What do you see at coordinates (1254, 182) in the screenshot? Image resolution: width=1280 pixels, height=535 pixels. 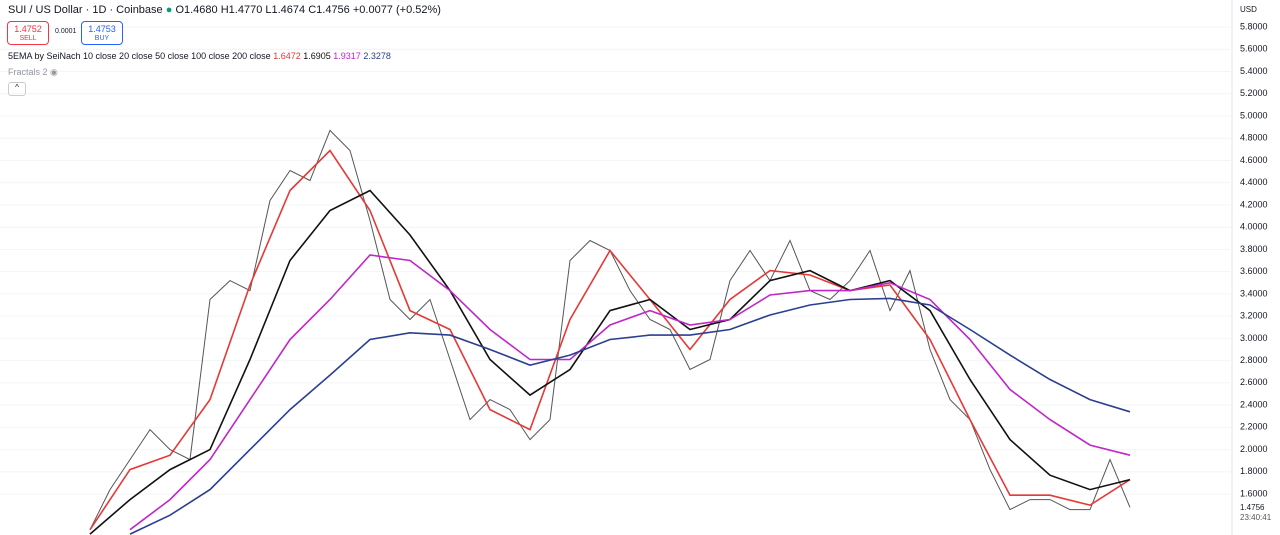 I see `y-tick-label: 4.4000` at bounding box center [1254, 182].